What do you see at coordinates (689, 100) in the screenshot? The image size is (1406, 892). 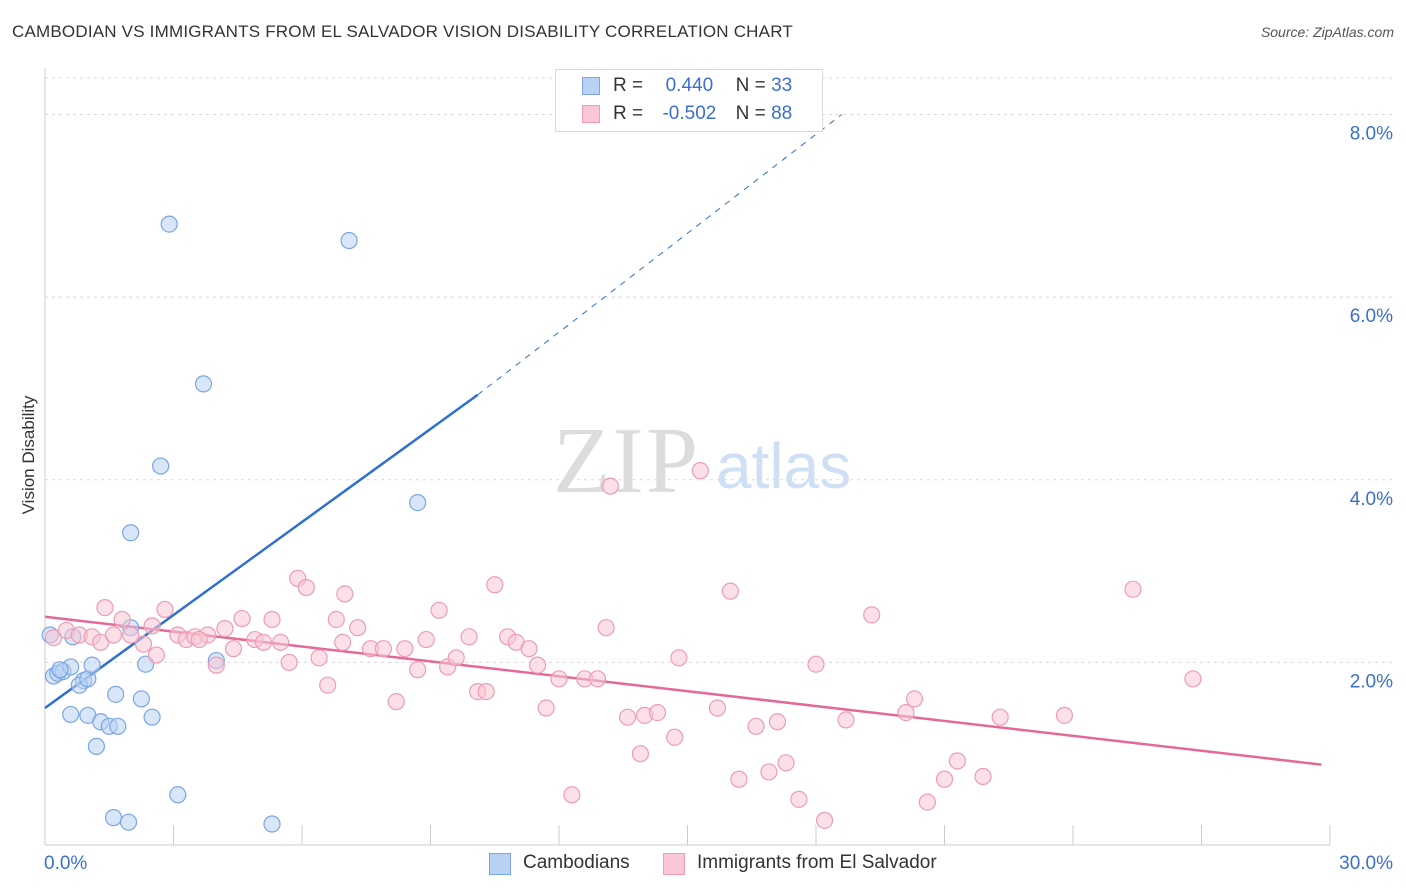 I see `stats-legend: R = 0.440 N = 33 R = -0.502 N = 88` at bounding box center [689, 100].